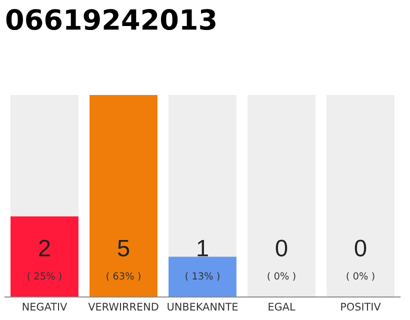  What do you see at coordinates (124, 248) in the screenshot?
I see `data-label: 5` at bounding box center [124, 248].